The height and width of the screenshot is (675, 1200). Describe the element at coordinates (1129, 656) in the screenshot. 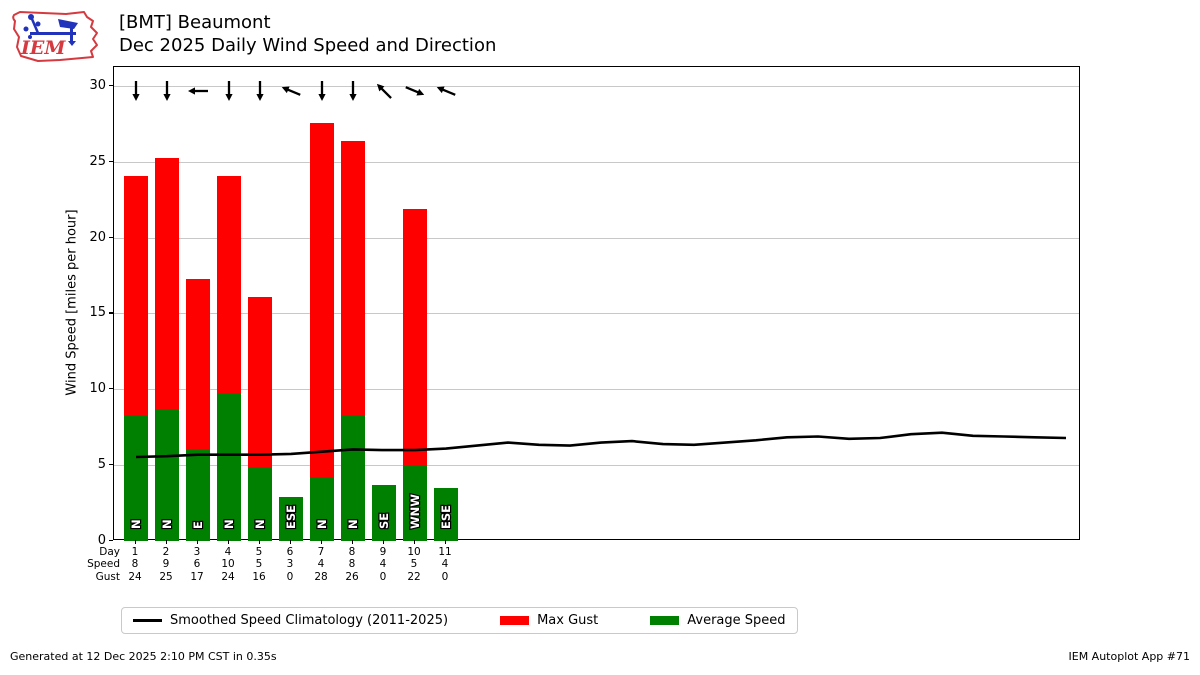

I see `app-credit: IEM Autoplot App #71` at that location.